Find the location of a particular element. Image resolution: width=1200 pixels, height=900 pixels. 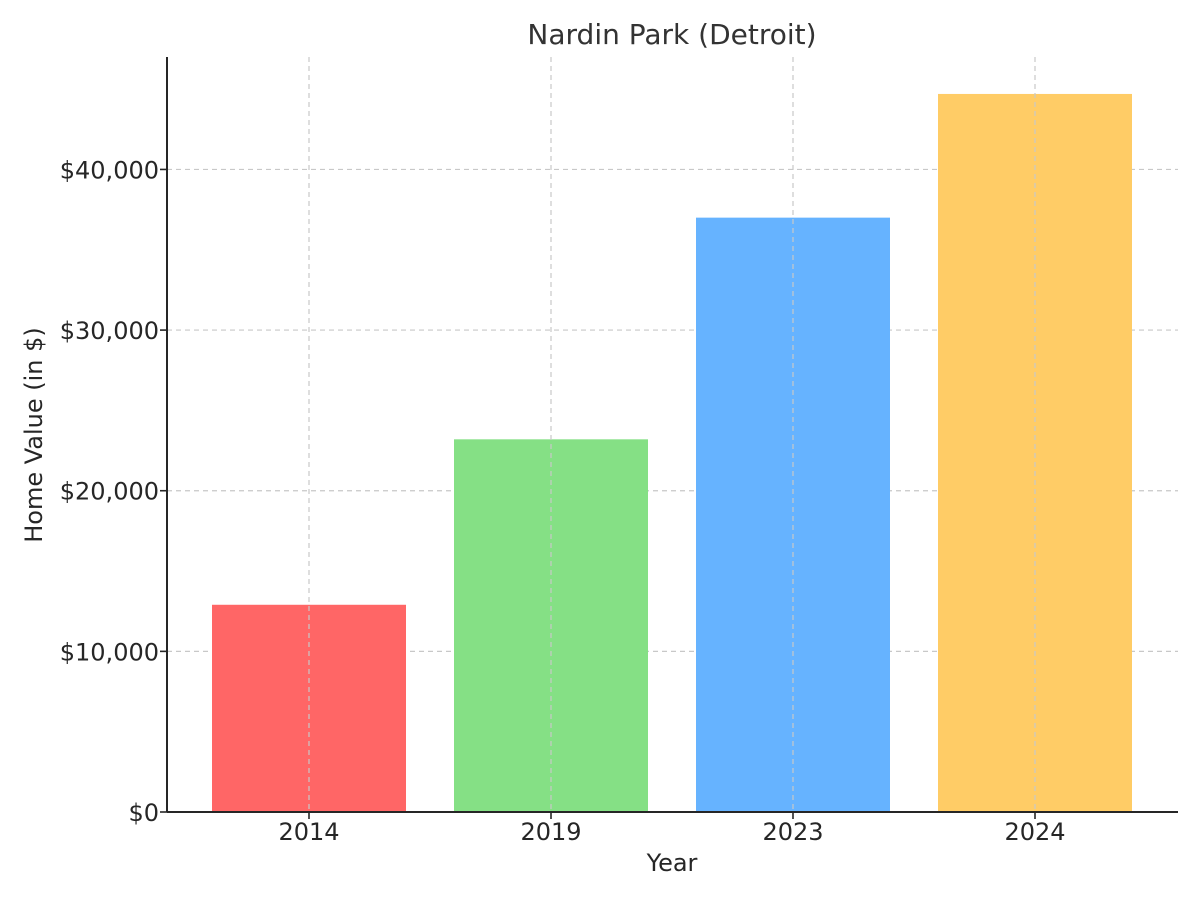

x-axis-label: Year is located at coordinates (672, 863).